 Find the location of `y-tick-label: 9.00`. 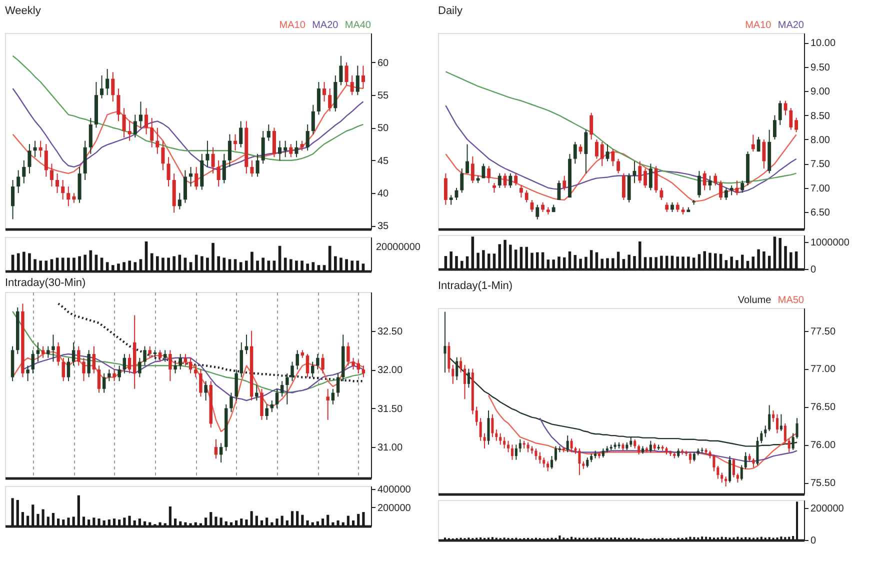

y-tick-label: 9.00 is located at coordinates (820, 92).